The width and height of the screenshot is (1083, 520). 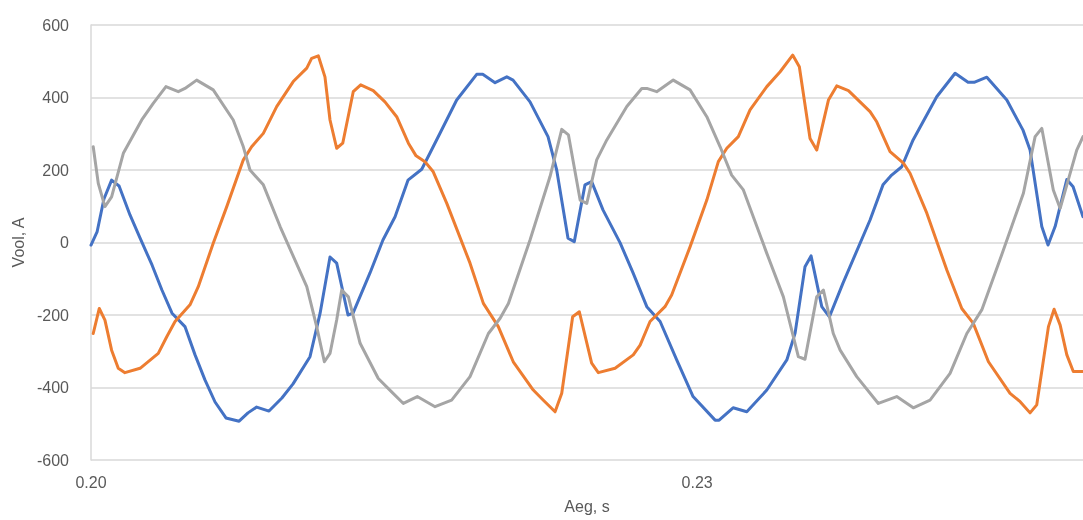 I want to click on y-tick-label: -600, so click(x=53, y=460).